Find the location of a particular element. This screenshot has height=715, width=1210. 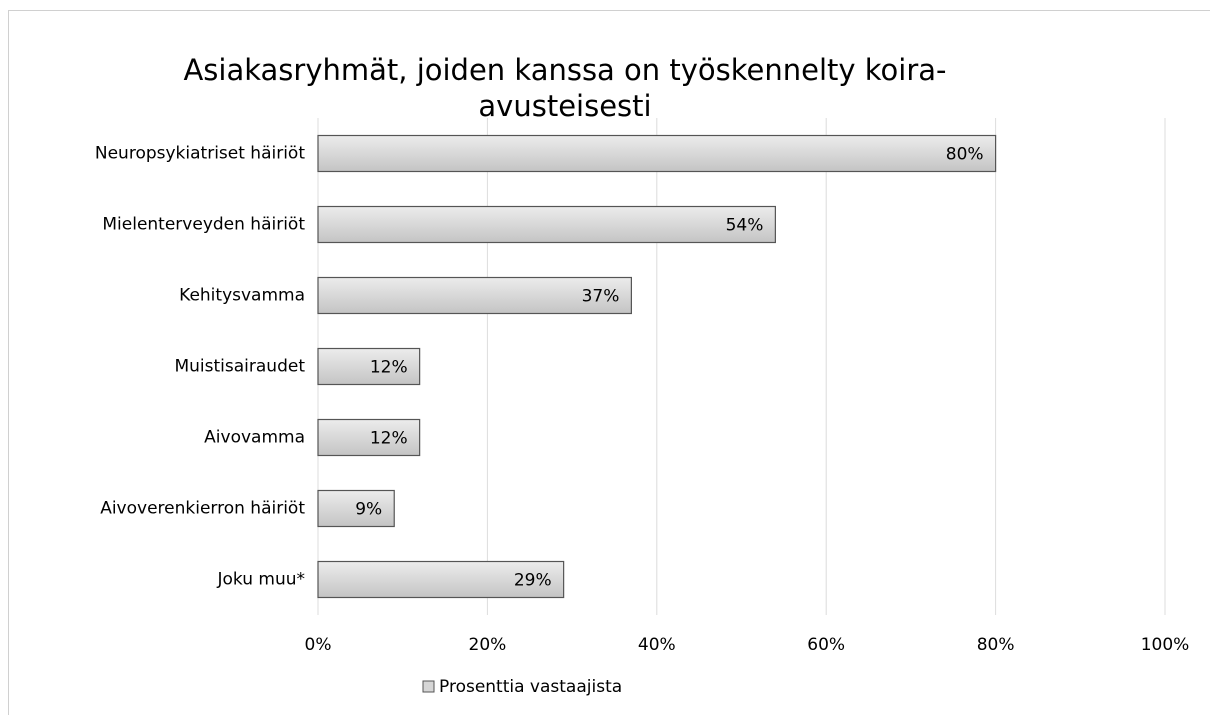

data-label: 37% is located at coordinates (601, 297).